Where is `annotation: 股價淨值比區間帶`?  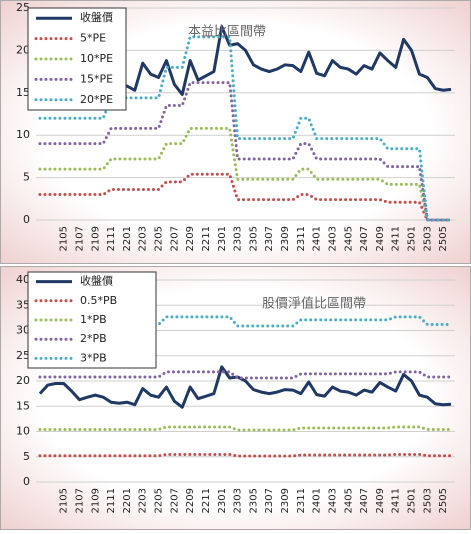
annotation: 股價淨值比區間帶 is located at coordinates (314, 304).